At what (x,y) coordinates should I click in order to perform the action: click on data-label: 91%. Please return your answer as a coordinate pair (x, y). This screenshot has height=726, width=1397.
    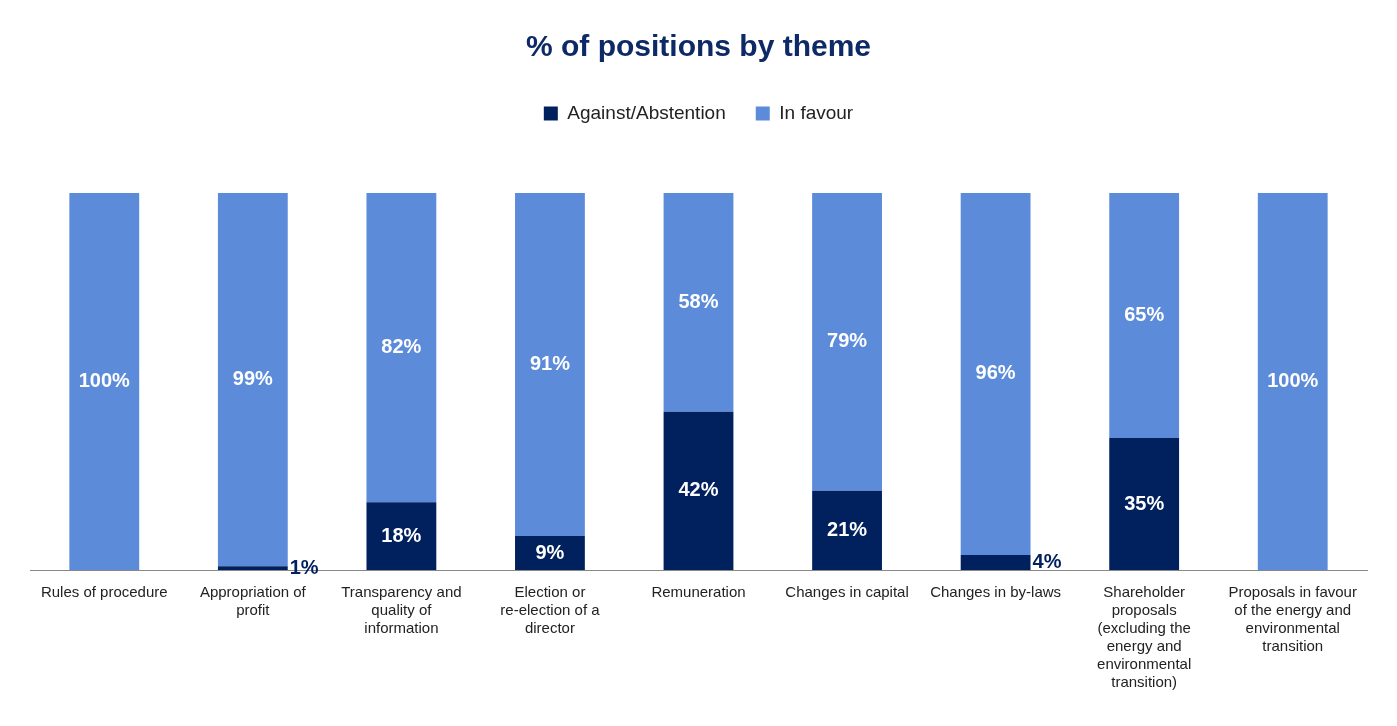
    Looking at the image, I should click on (550, 363).